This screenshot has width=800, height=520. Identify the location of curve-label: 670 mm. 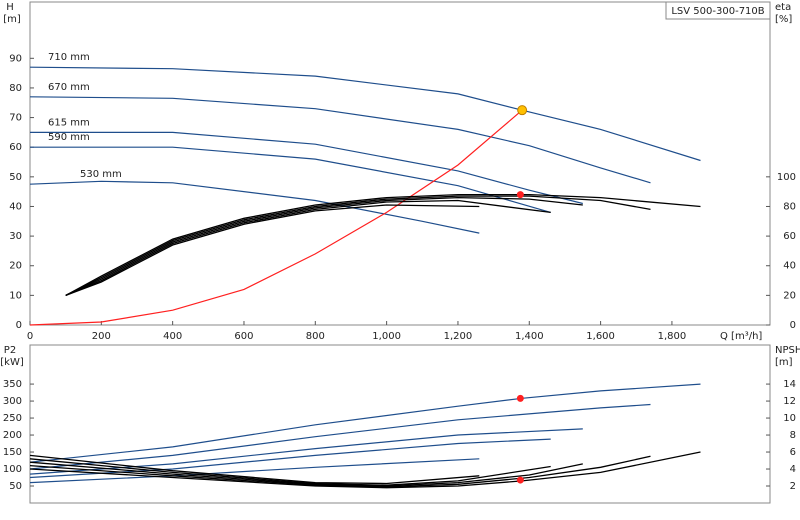
(69, 87).